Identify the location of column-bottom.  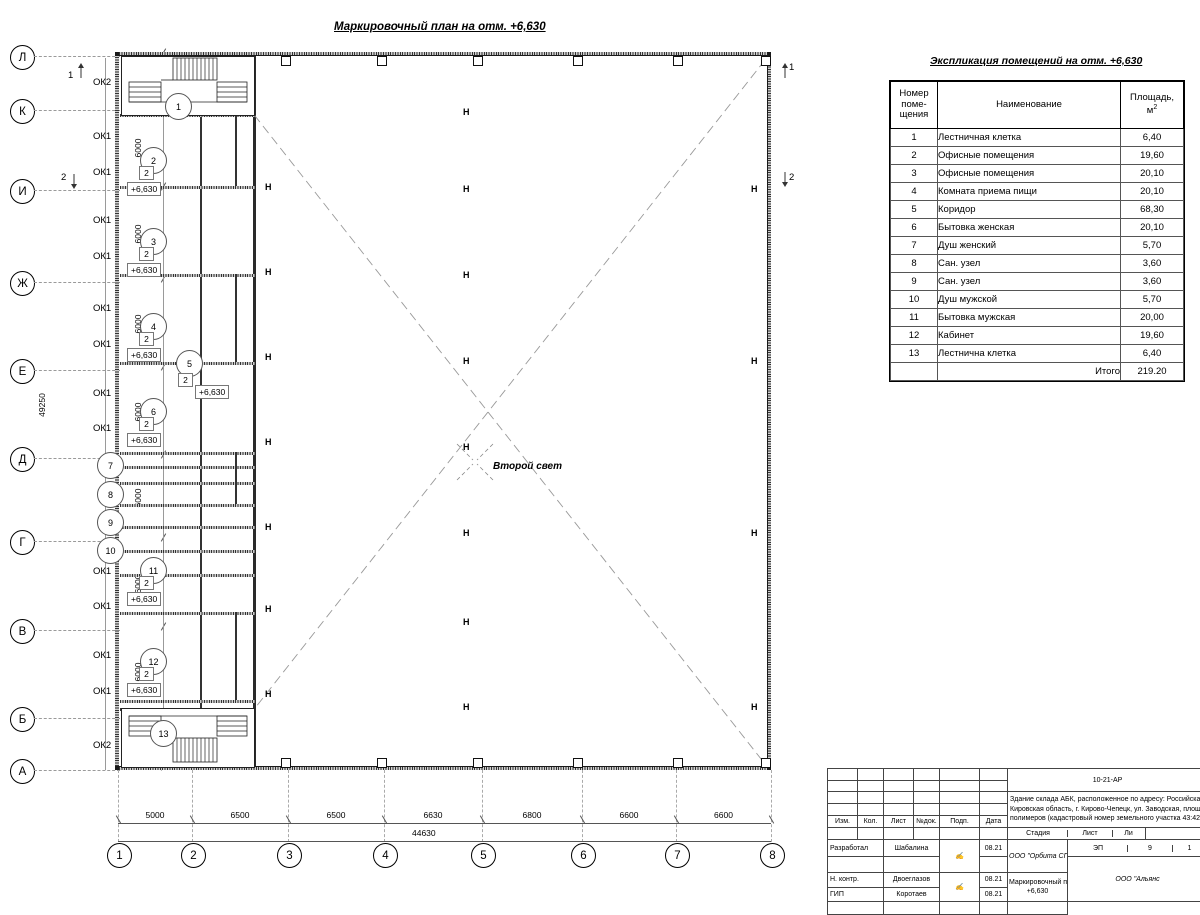
(478, 763).